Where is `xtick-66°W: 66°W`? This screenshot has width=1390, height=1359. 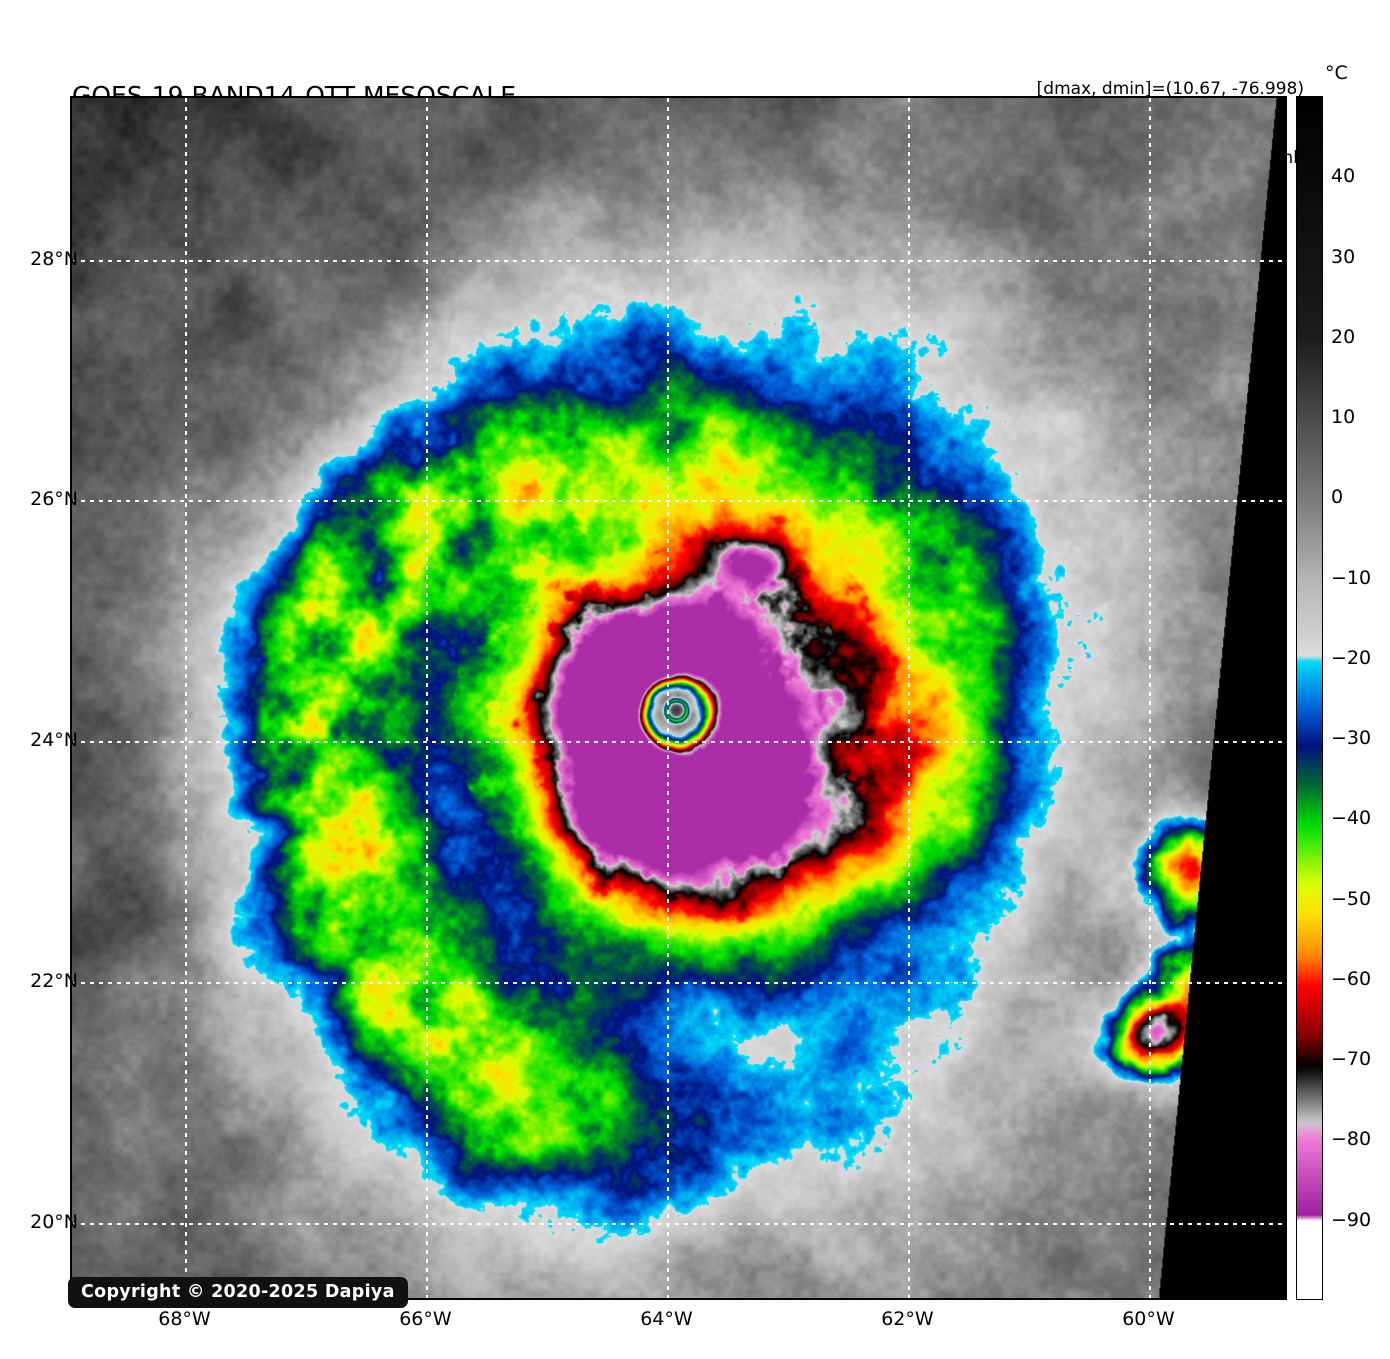 xtick-66°W: 66°W is located at coordinates (425, 1319).